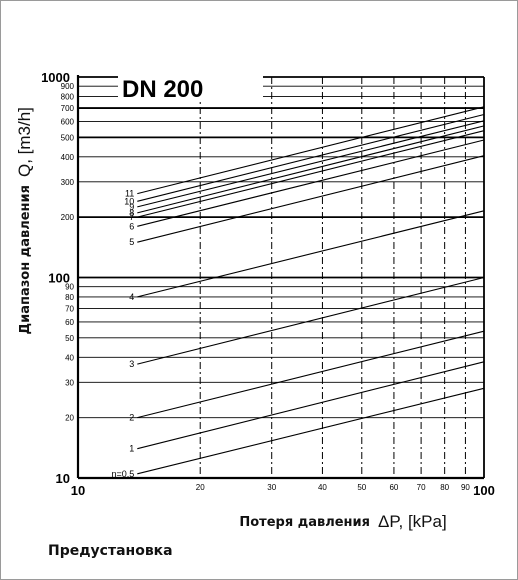  What do you see at coordinates (131, 449) in the screenshot?
I see `series-label-1: 1` at bounding box center [131, 449].